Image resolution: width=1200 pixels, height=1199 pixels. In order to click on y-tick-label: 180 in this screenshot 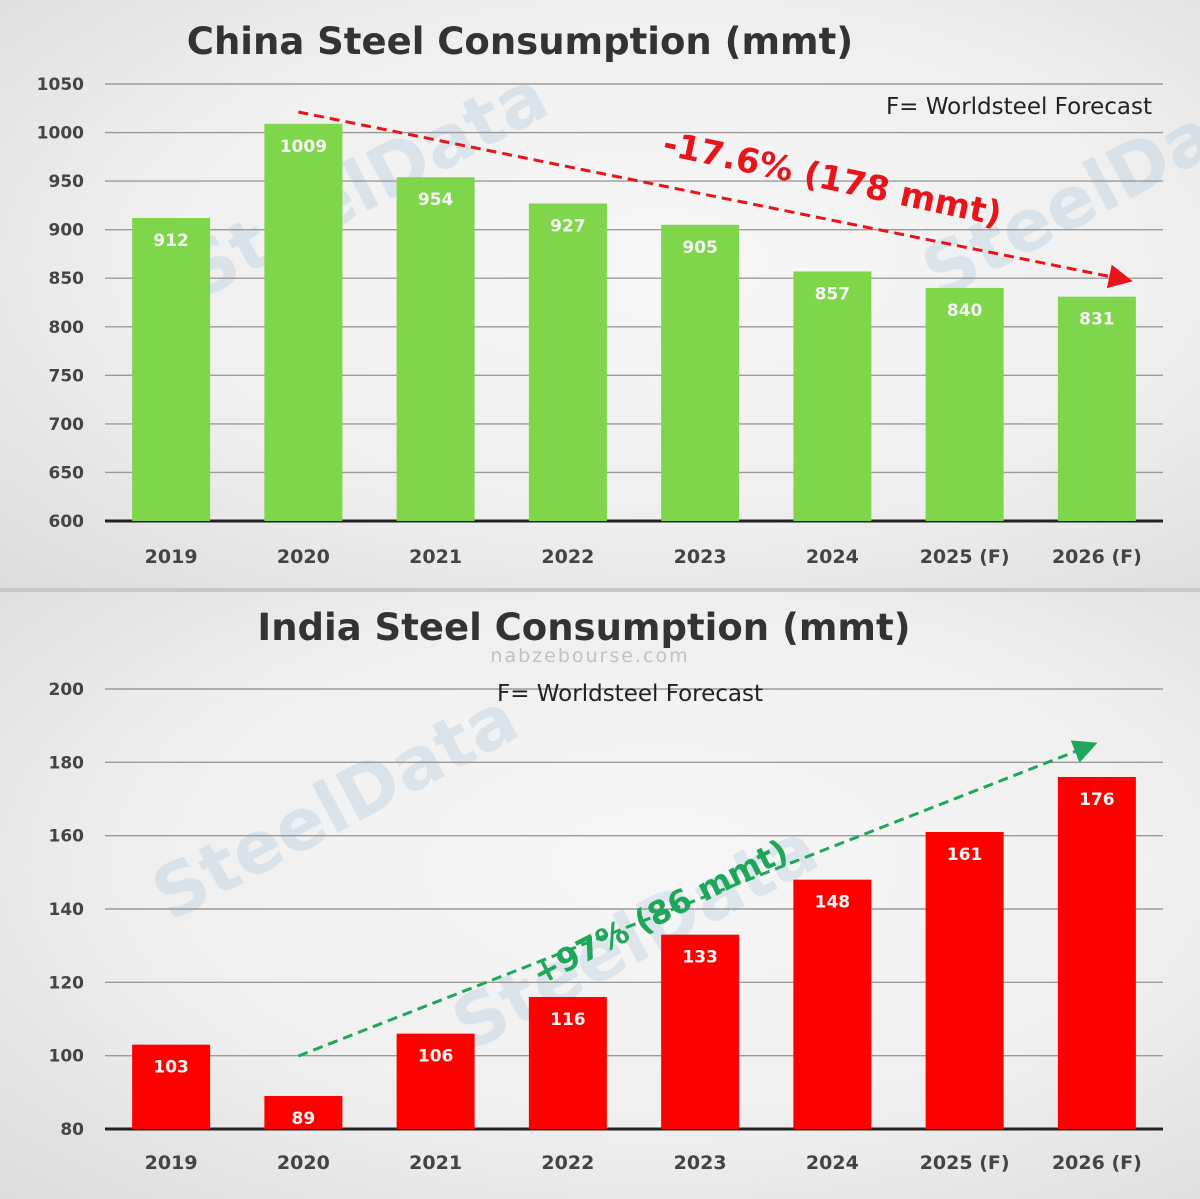, I will do `click(67, 763)`.